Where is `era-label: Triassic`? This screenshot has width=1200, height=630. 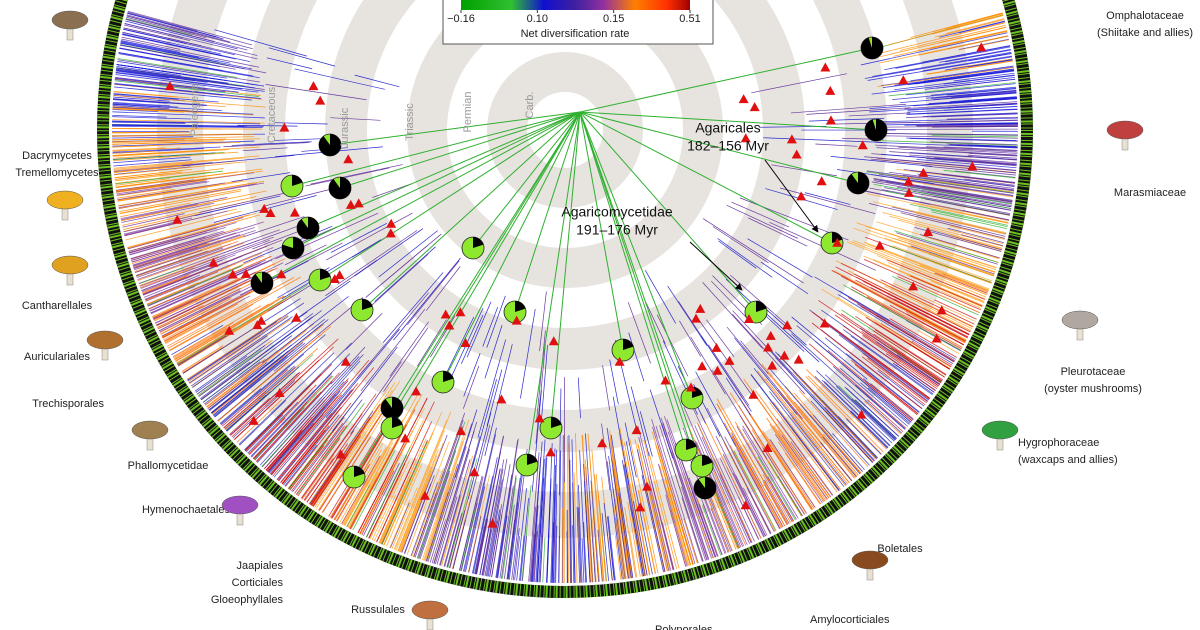
era-label: Triassic is located at coordinates (410, 122).